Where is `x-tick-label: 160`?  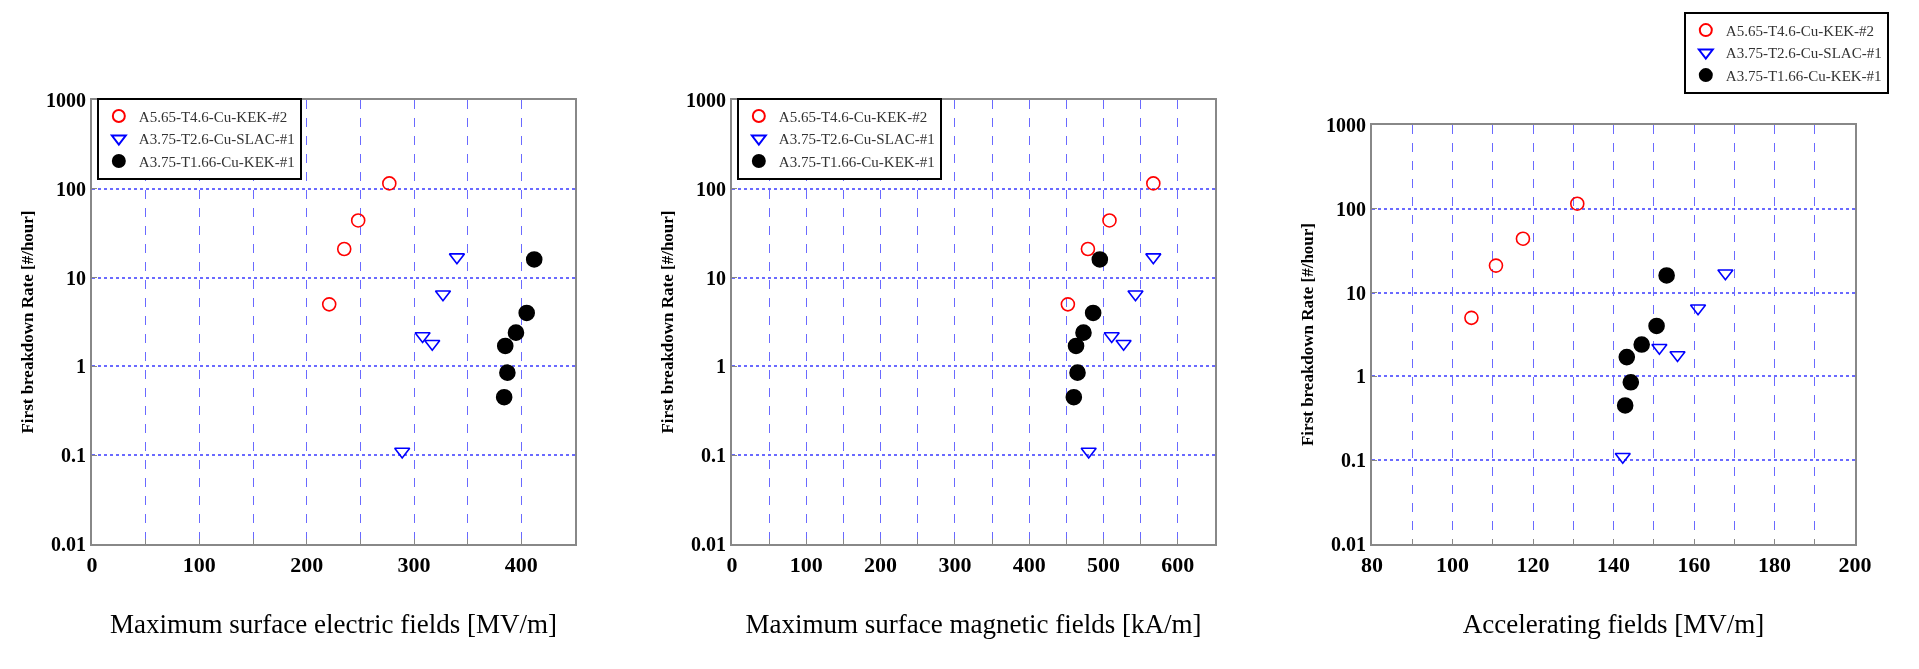
x-tick-label: 160 is located at coordinates (1694, 565).